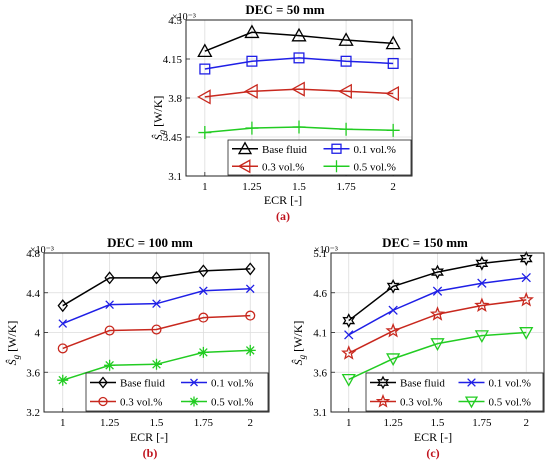  I want to click on panel-a-ylabel-unit: [W/K], so click(158, 113).